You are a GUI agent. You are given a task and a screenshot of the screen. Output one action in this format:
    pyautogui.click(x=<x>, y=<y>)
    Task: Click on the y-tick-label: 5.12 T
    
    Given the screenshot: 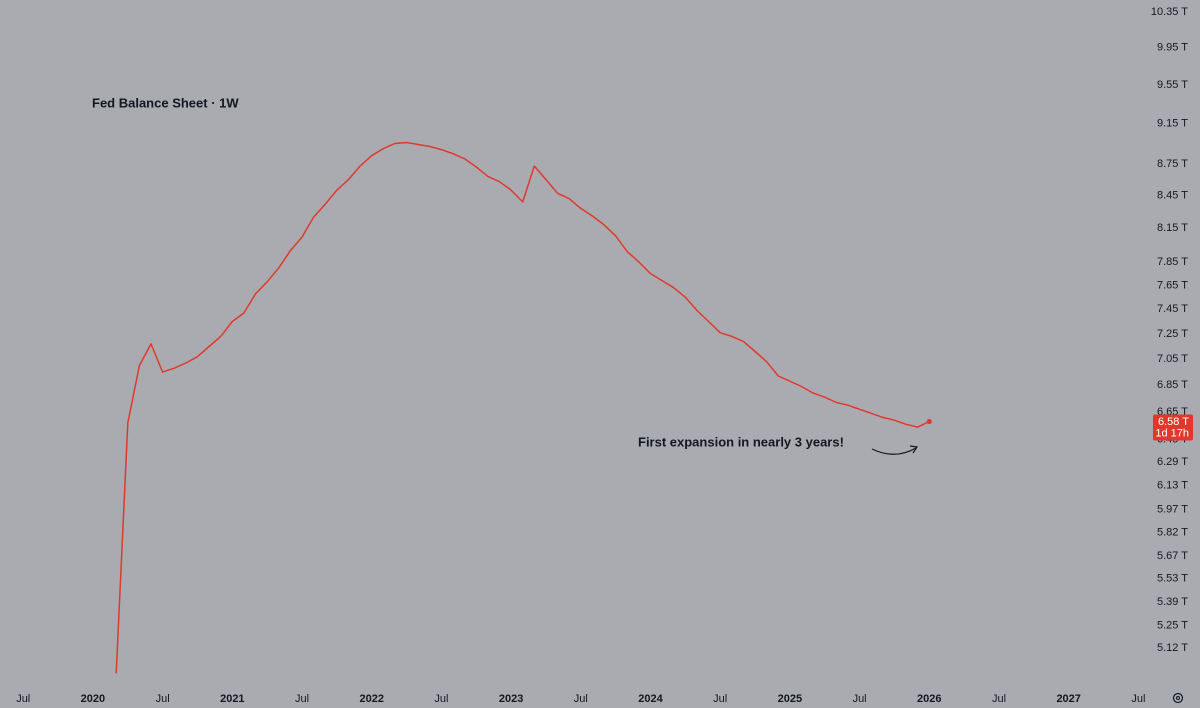 What is the action you would take?
    pyautogui.click(x=1172, y=648)
    